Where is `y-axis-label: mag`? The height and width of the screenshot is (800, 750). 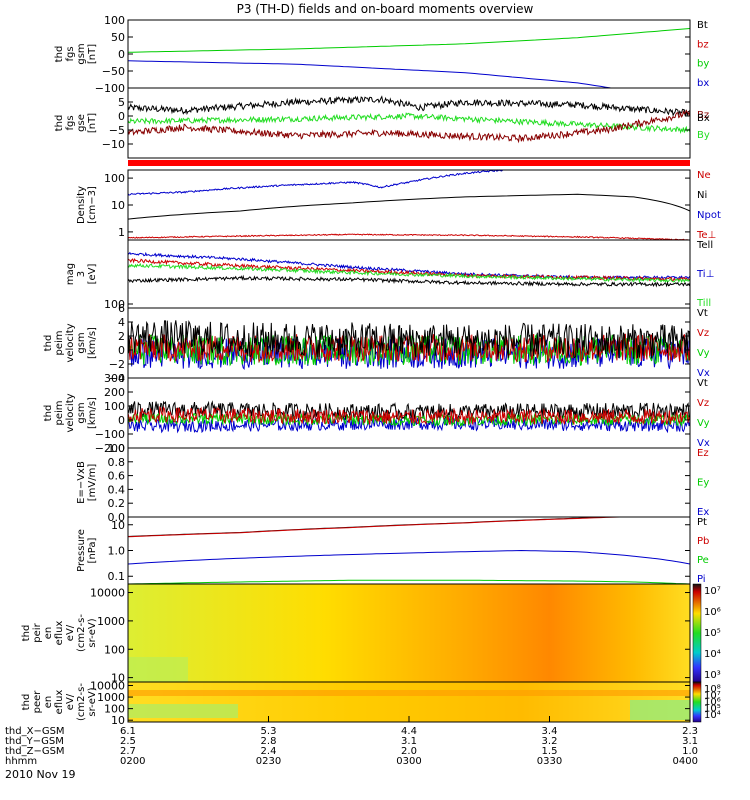 y-axis-label: mag is located at coordinates (70, 274).